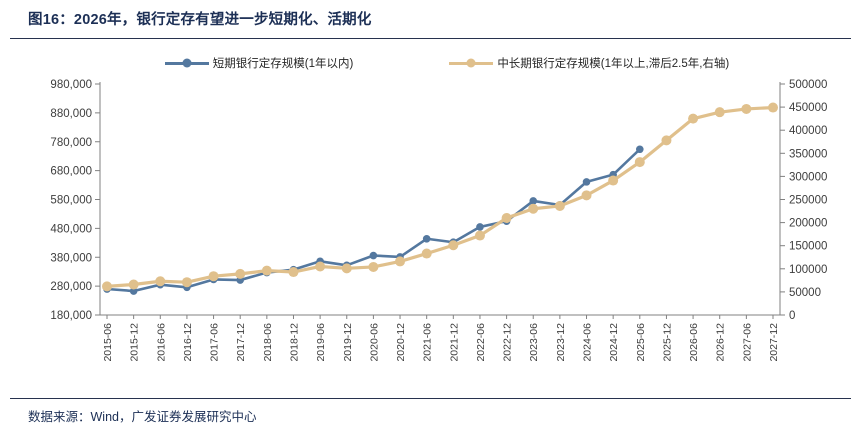  I want to click on chart-legend: 短期银行定存规模(1年以内) 中长期银行定存规模(1年以上,滞后2.5年,右轴), so click(430, 63).